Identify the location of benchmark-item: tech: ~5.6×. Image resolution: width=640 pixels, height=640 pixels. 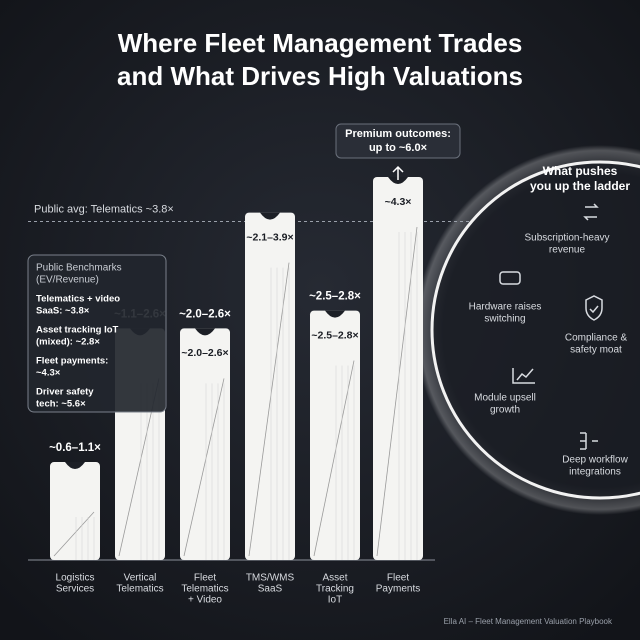
(61, 404).